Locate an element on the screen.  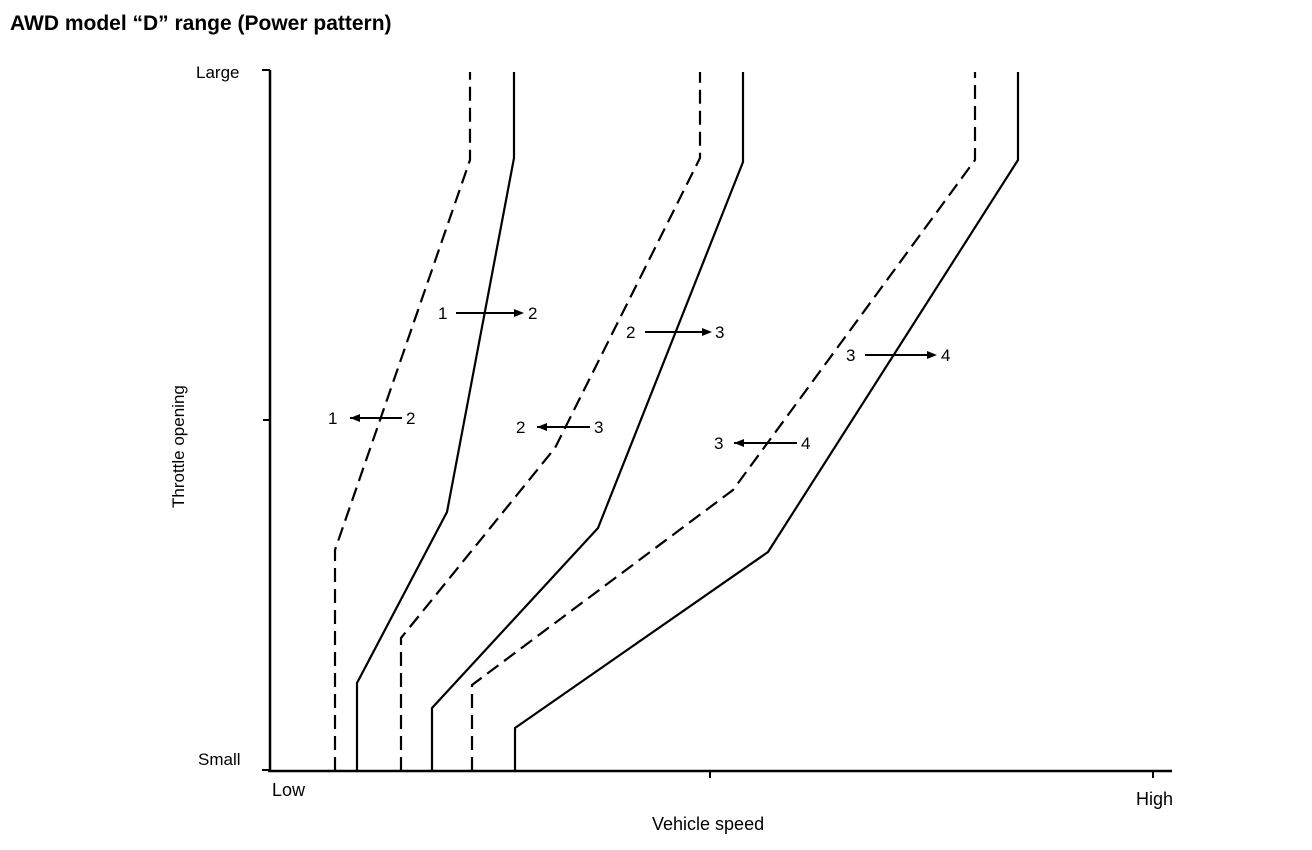
x-axis-title: Vehicle speed is located at coordinates (708, 824).